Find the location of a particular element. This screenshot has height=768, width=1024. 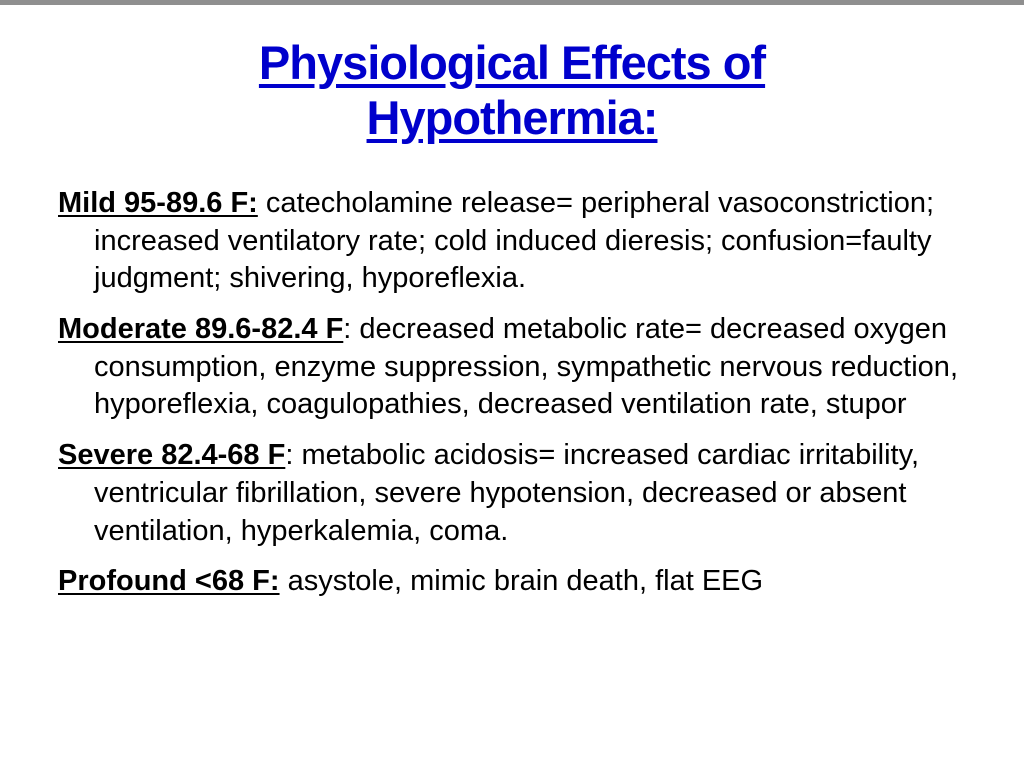

slide-title-line1: Physiological Effects of is located at coordinates (512, 62).